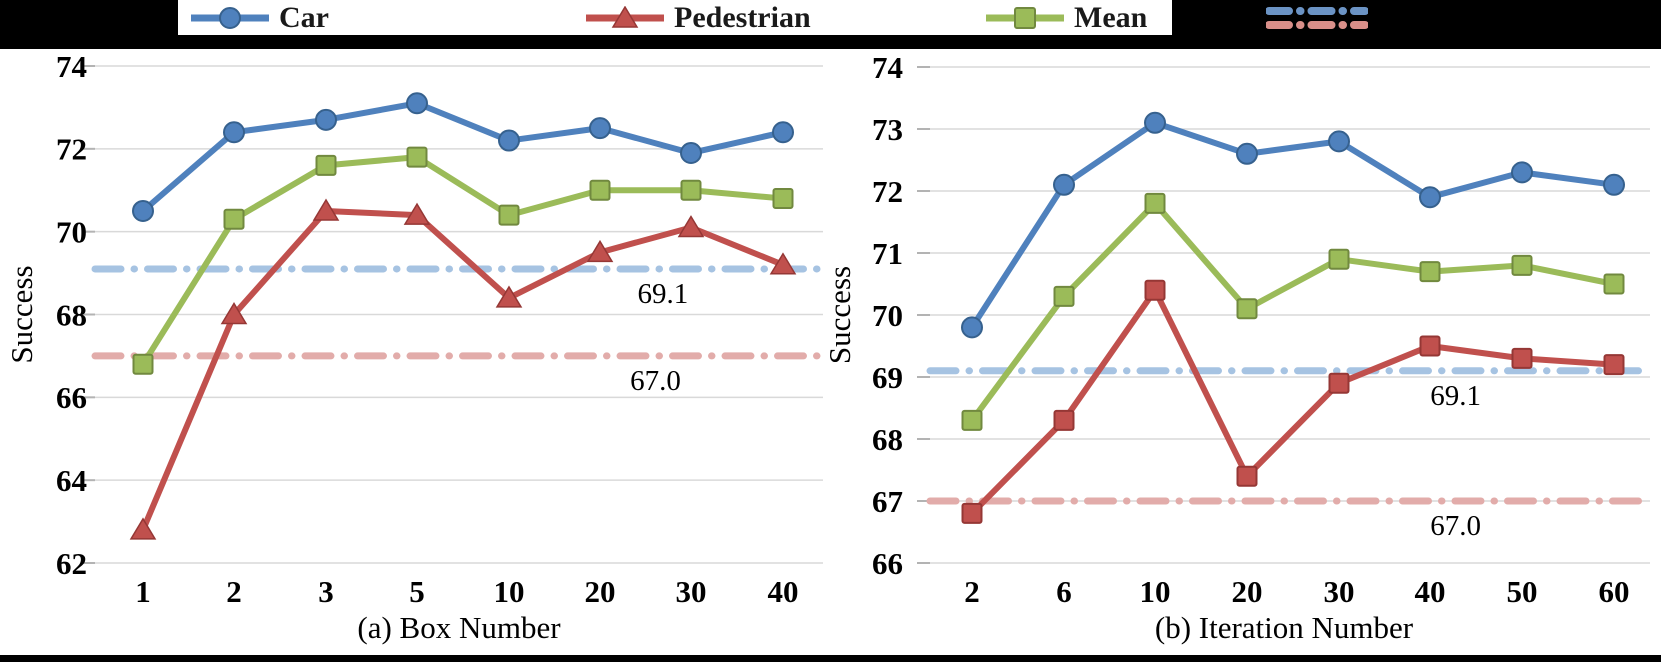 The image size is (1661, 662). Describe the element at coordinates (304, 17) in the screenshot. I see `legend-label-car: Car` at that location.